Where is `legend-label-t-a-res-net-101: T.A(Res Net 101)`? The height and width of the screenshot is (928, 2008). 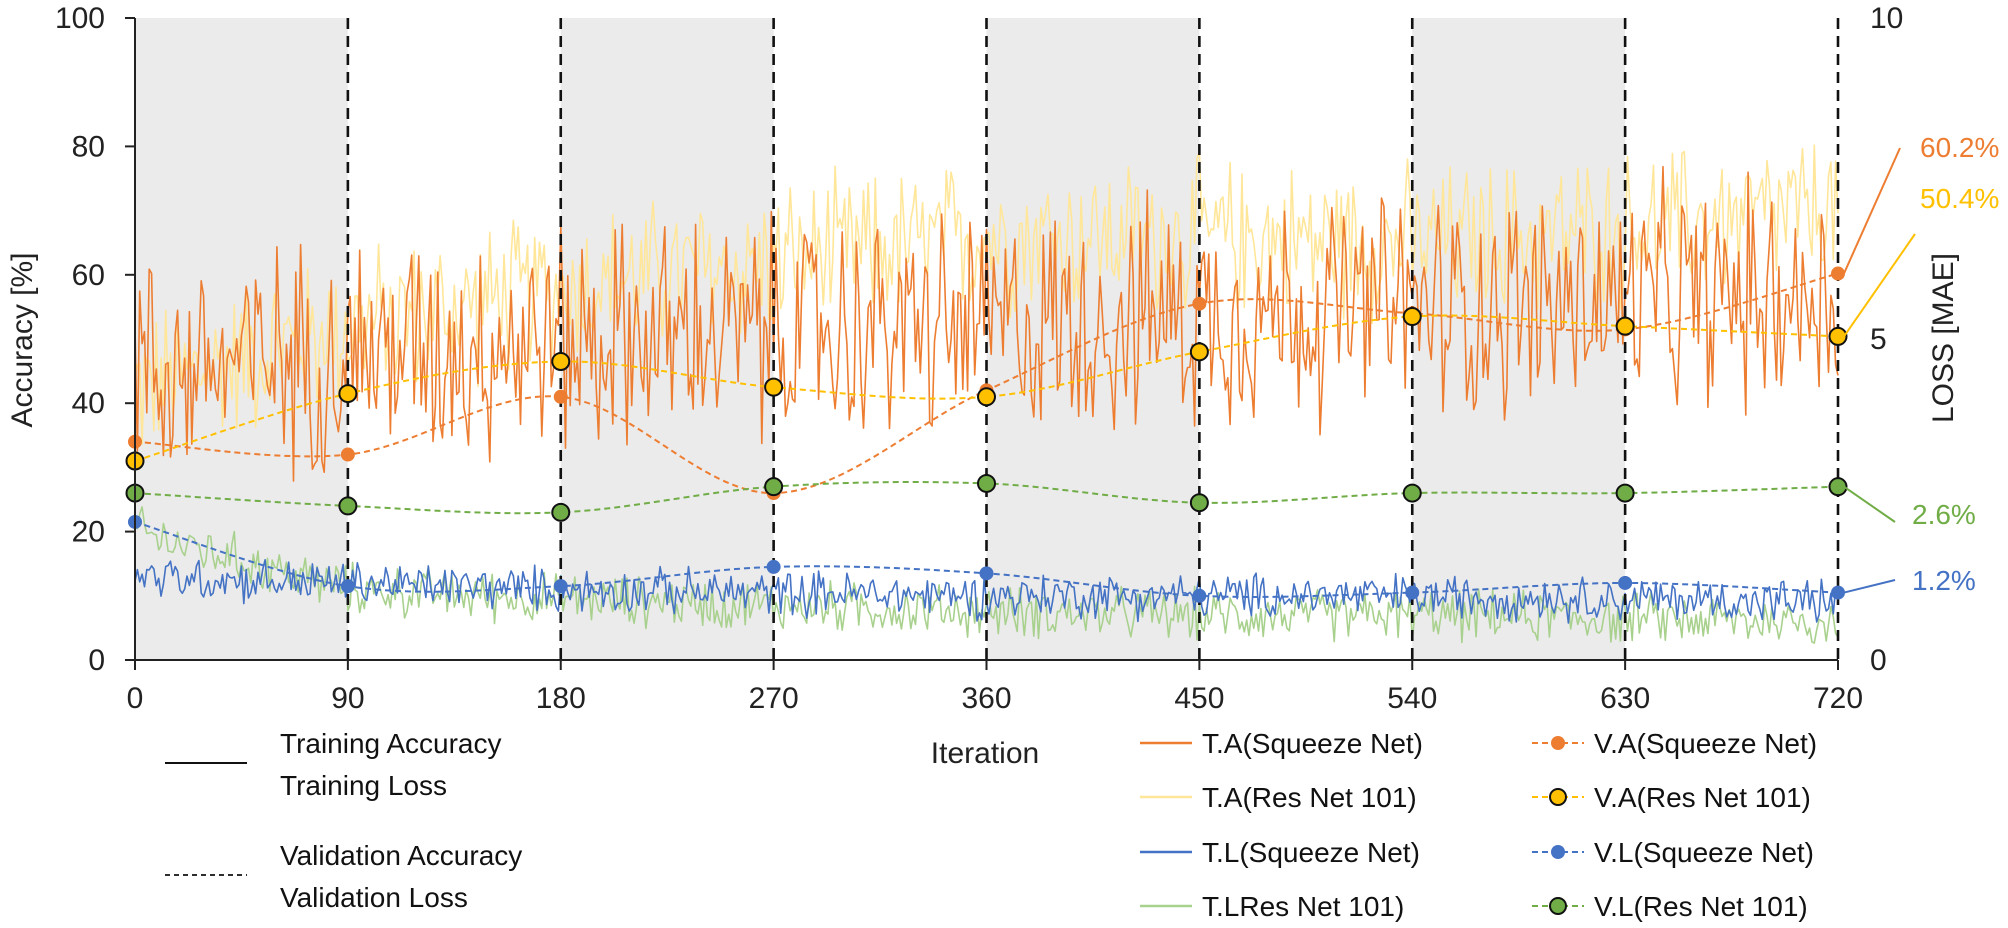
legend-label-t-a-res-net-101: T.A(Res Net 101) is located at coordinates (1309, 797).